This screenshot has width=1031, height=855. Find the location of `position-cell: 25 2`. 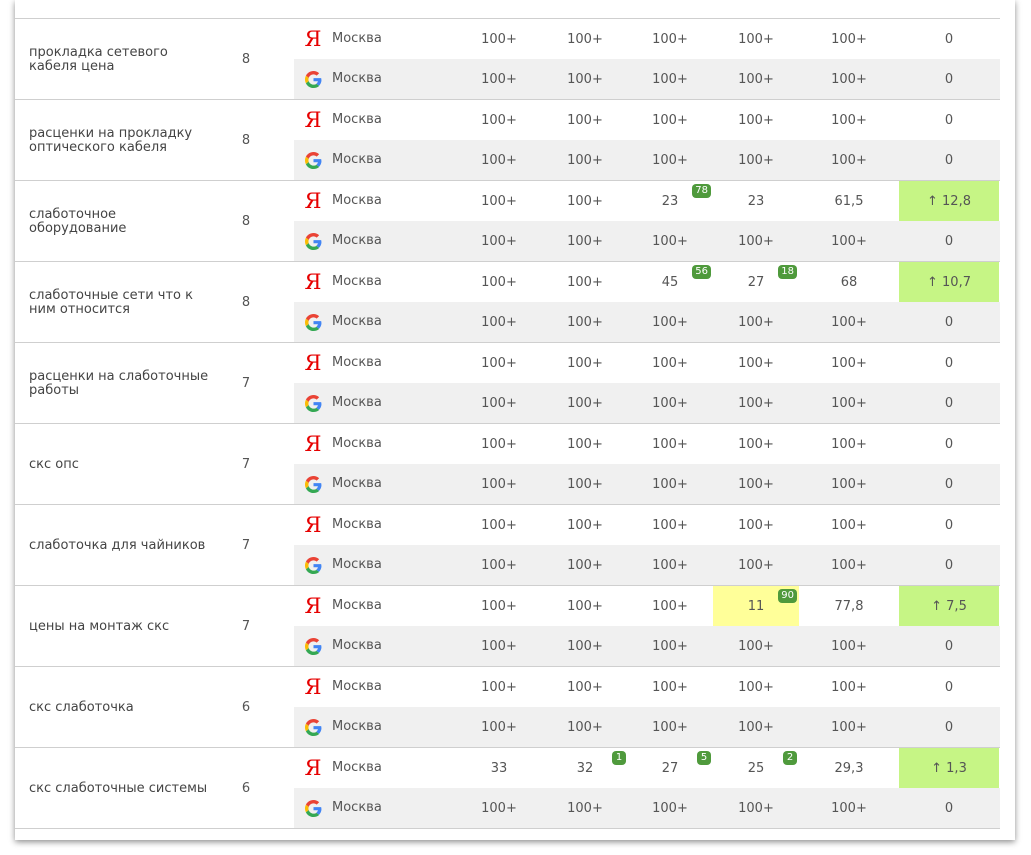

position-cell: 25 2 is located at coordinates (756, 768).